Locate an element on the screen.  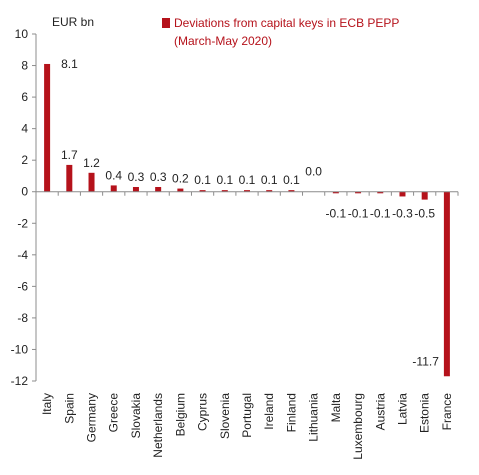
x-category-label: Netherlands is located at coordinates (158, 425).